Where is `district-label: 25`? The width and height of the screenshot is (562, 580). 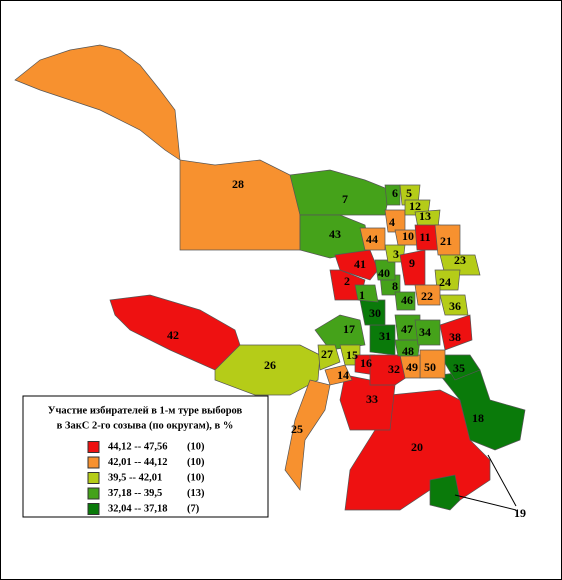
district-label: 25 is located at coordinates (297, 429).